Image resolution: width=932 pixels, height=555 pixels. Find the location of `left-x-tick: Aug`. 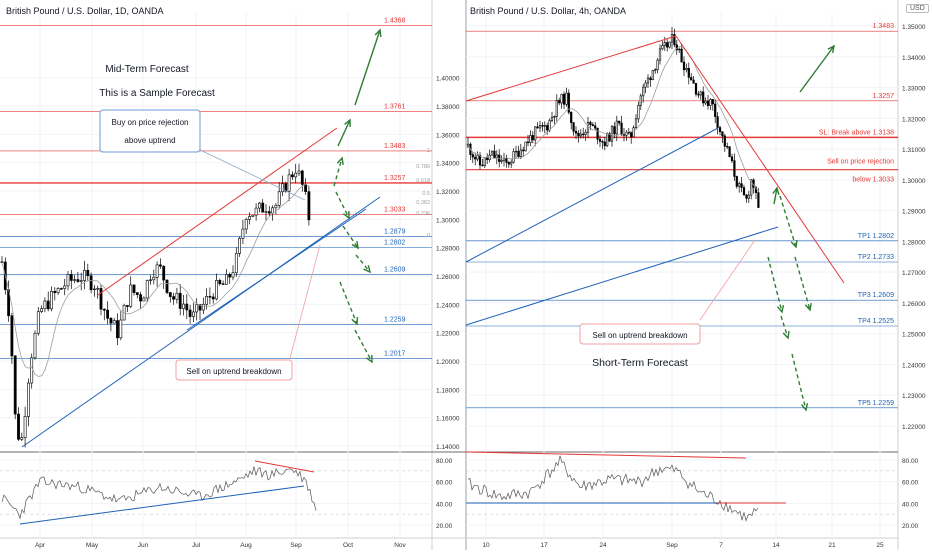

left-x-tick: Aug is located at coordinates (246, 545).